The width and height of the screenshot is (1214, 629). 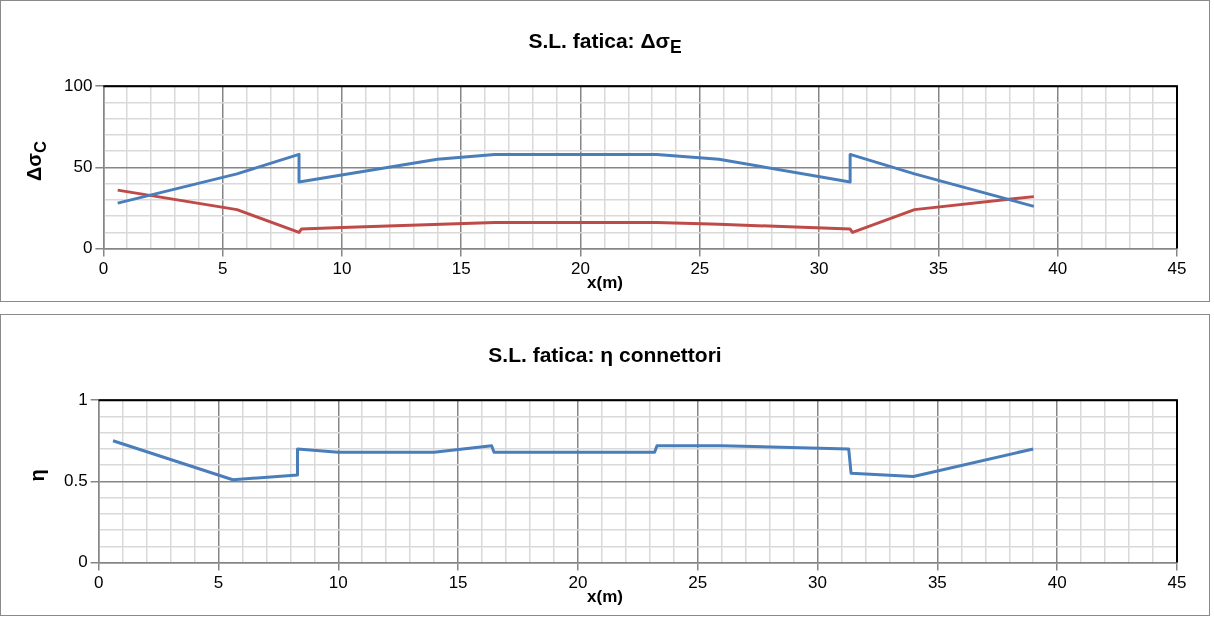 What do you see at coordinates (103, 269) in the screenshot?
I see `x-tick-label: 0` at bounding box center [103, 269].